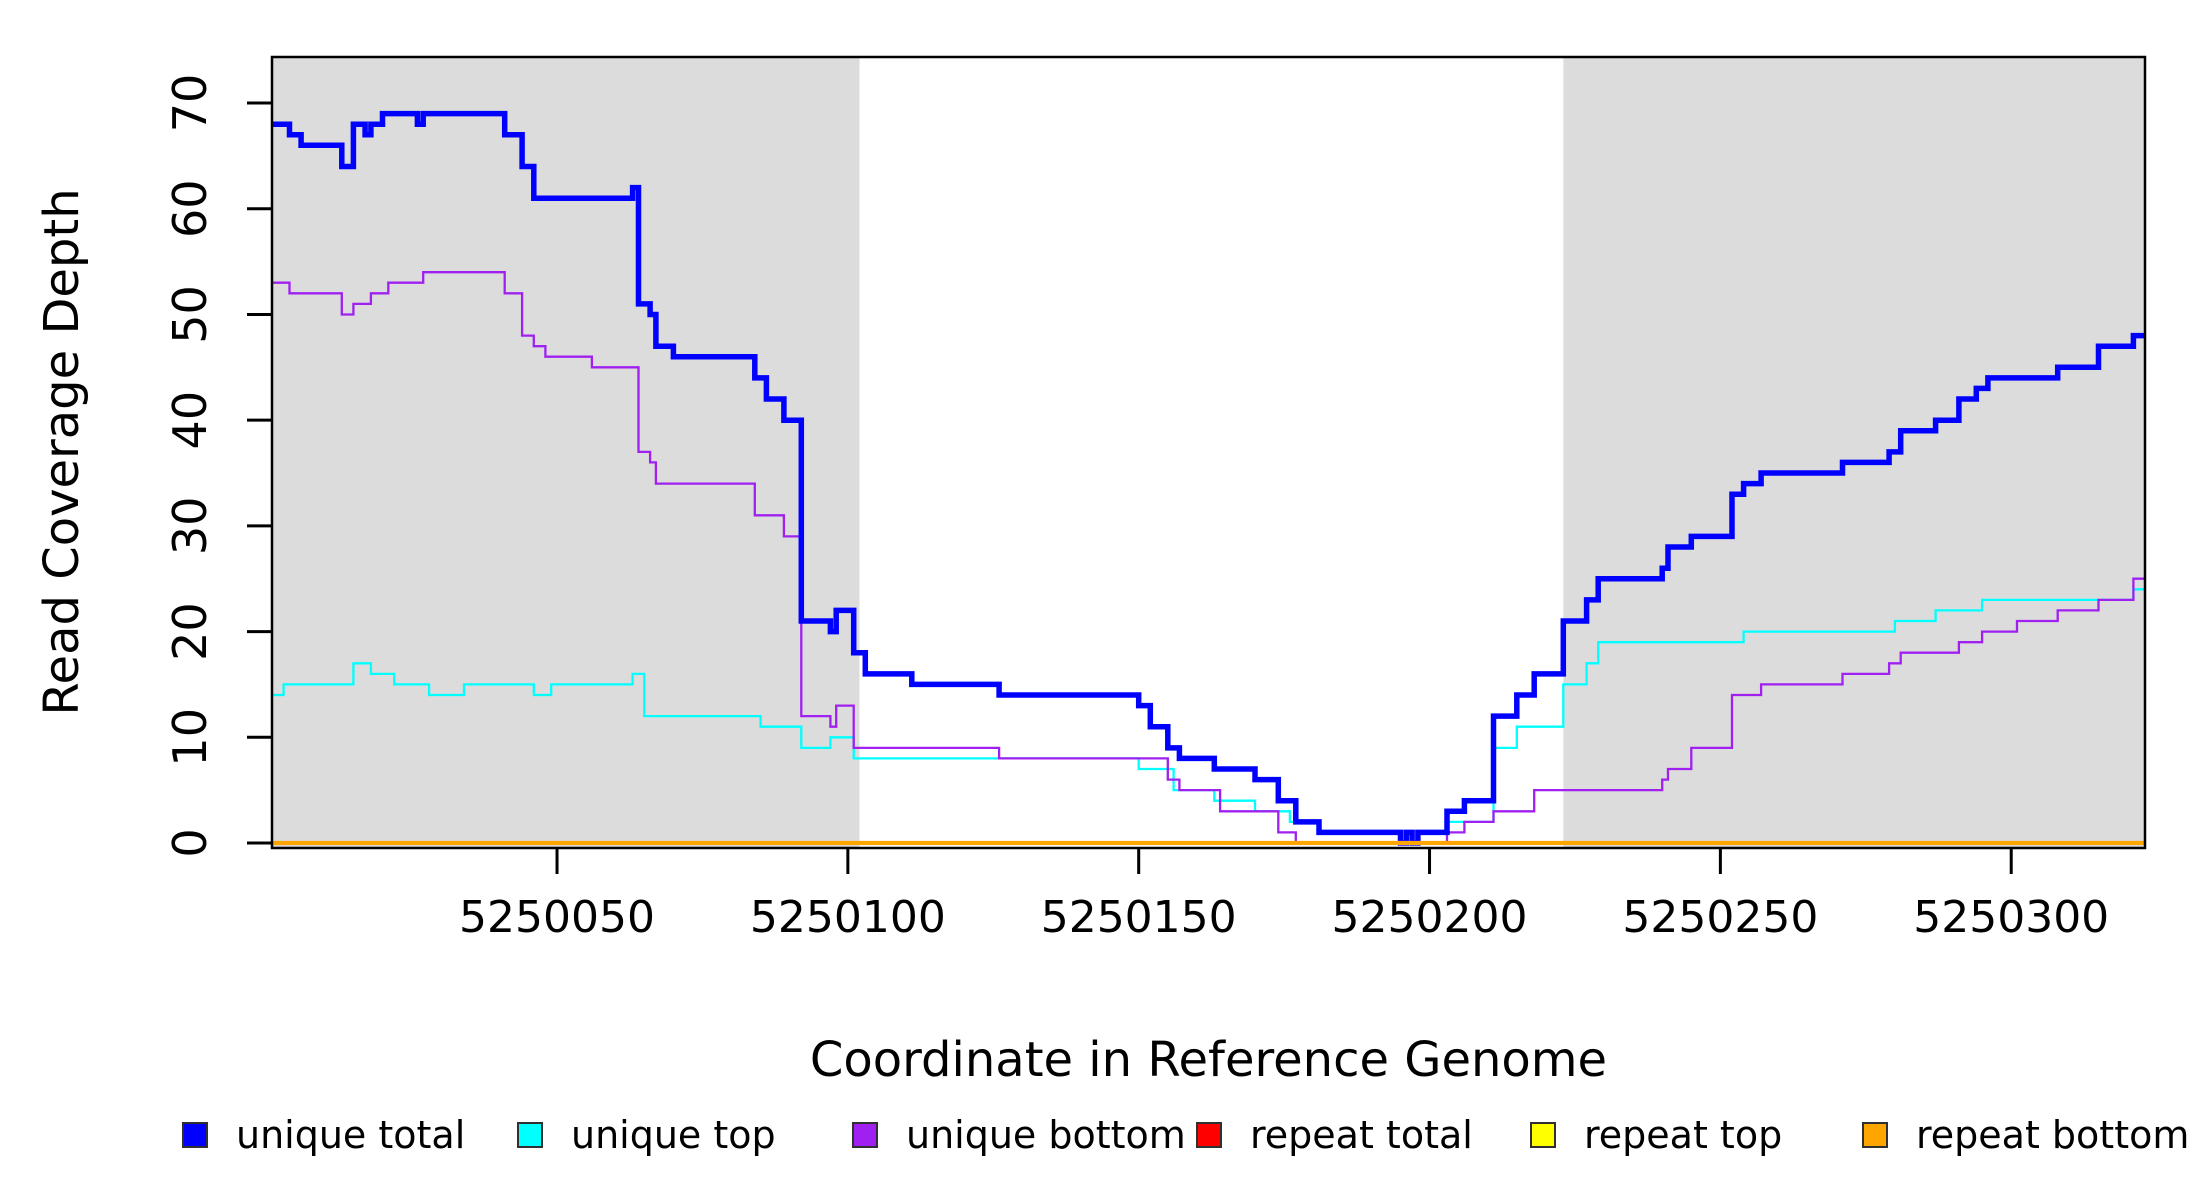  What do you see at coordinates (1208, 1060) in the screenshot?
I see `x-axis-title: Coordinate in Reference Genome` at bounding box center [1208, 1060].